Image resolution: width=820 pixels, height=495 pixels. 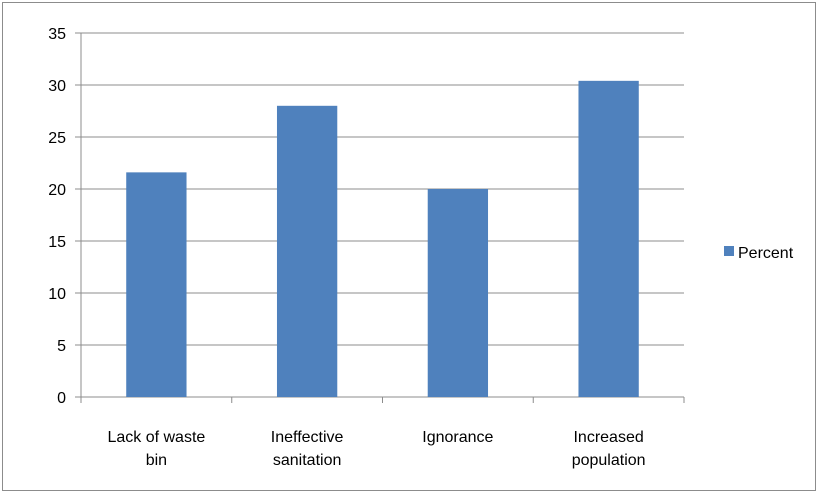 I want to click on y-tick-labels: 0 5 10 15 20 25 30 35, so click(x=57, y=216).